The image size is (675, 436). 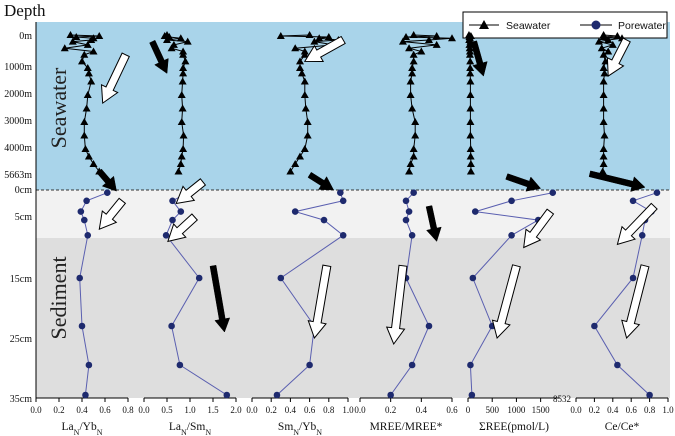 I want to click on y-tick-label: 0m, so click(x=25, y=36).